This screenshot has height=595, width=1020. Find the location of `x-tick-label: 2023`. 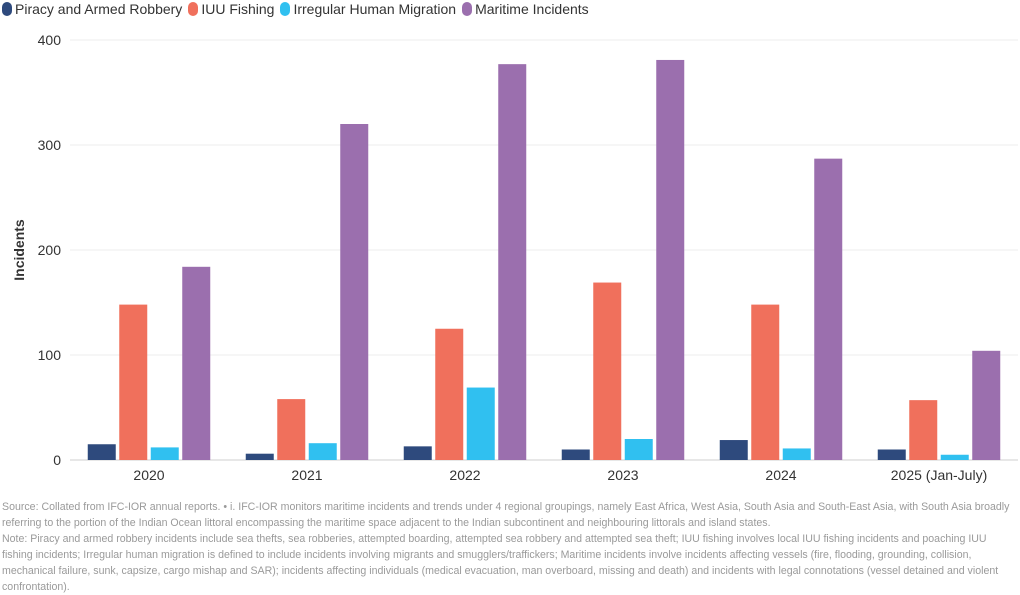

x-tick-label: 2023 is located at coordinates (622, 475).